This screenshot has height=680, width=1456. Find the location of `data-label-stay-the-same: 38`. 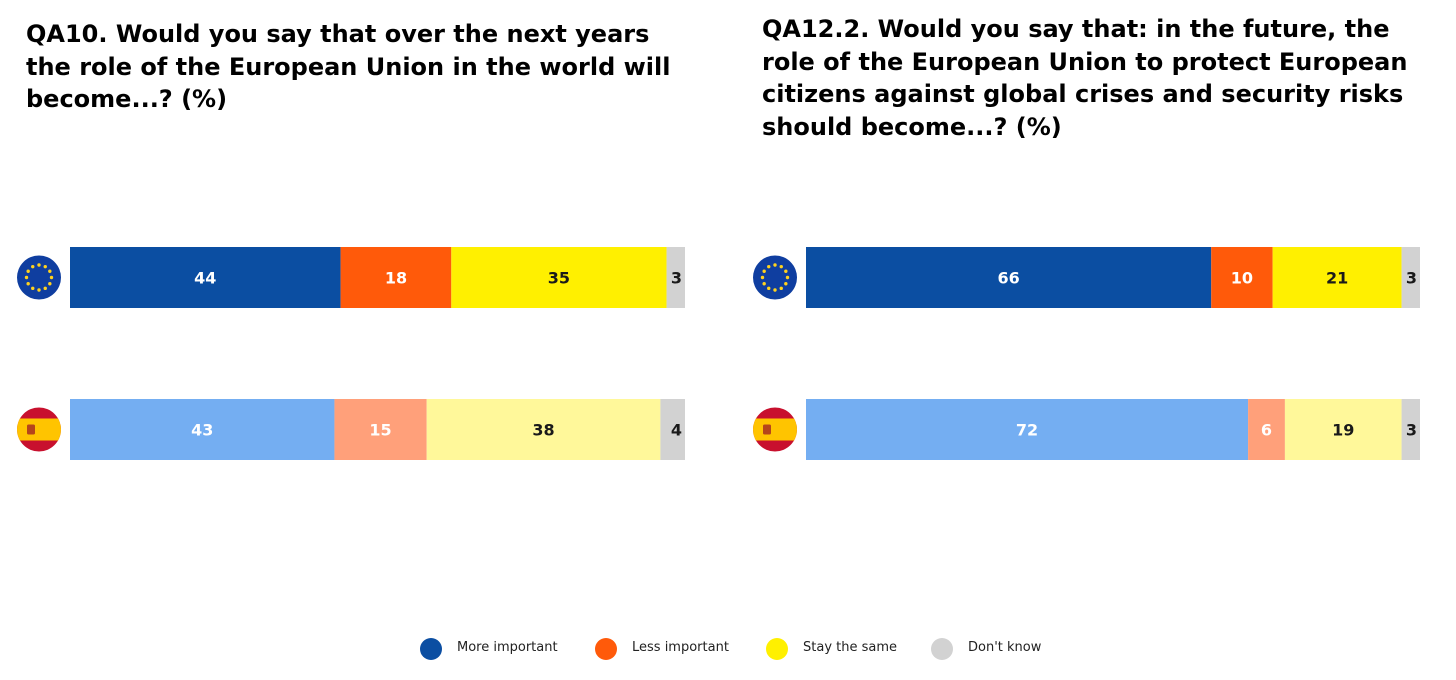

data-label-stay-the-same: 38 is located at coordinates (543, 430).